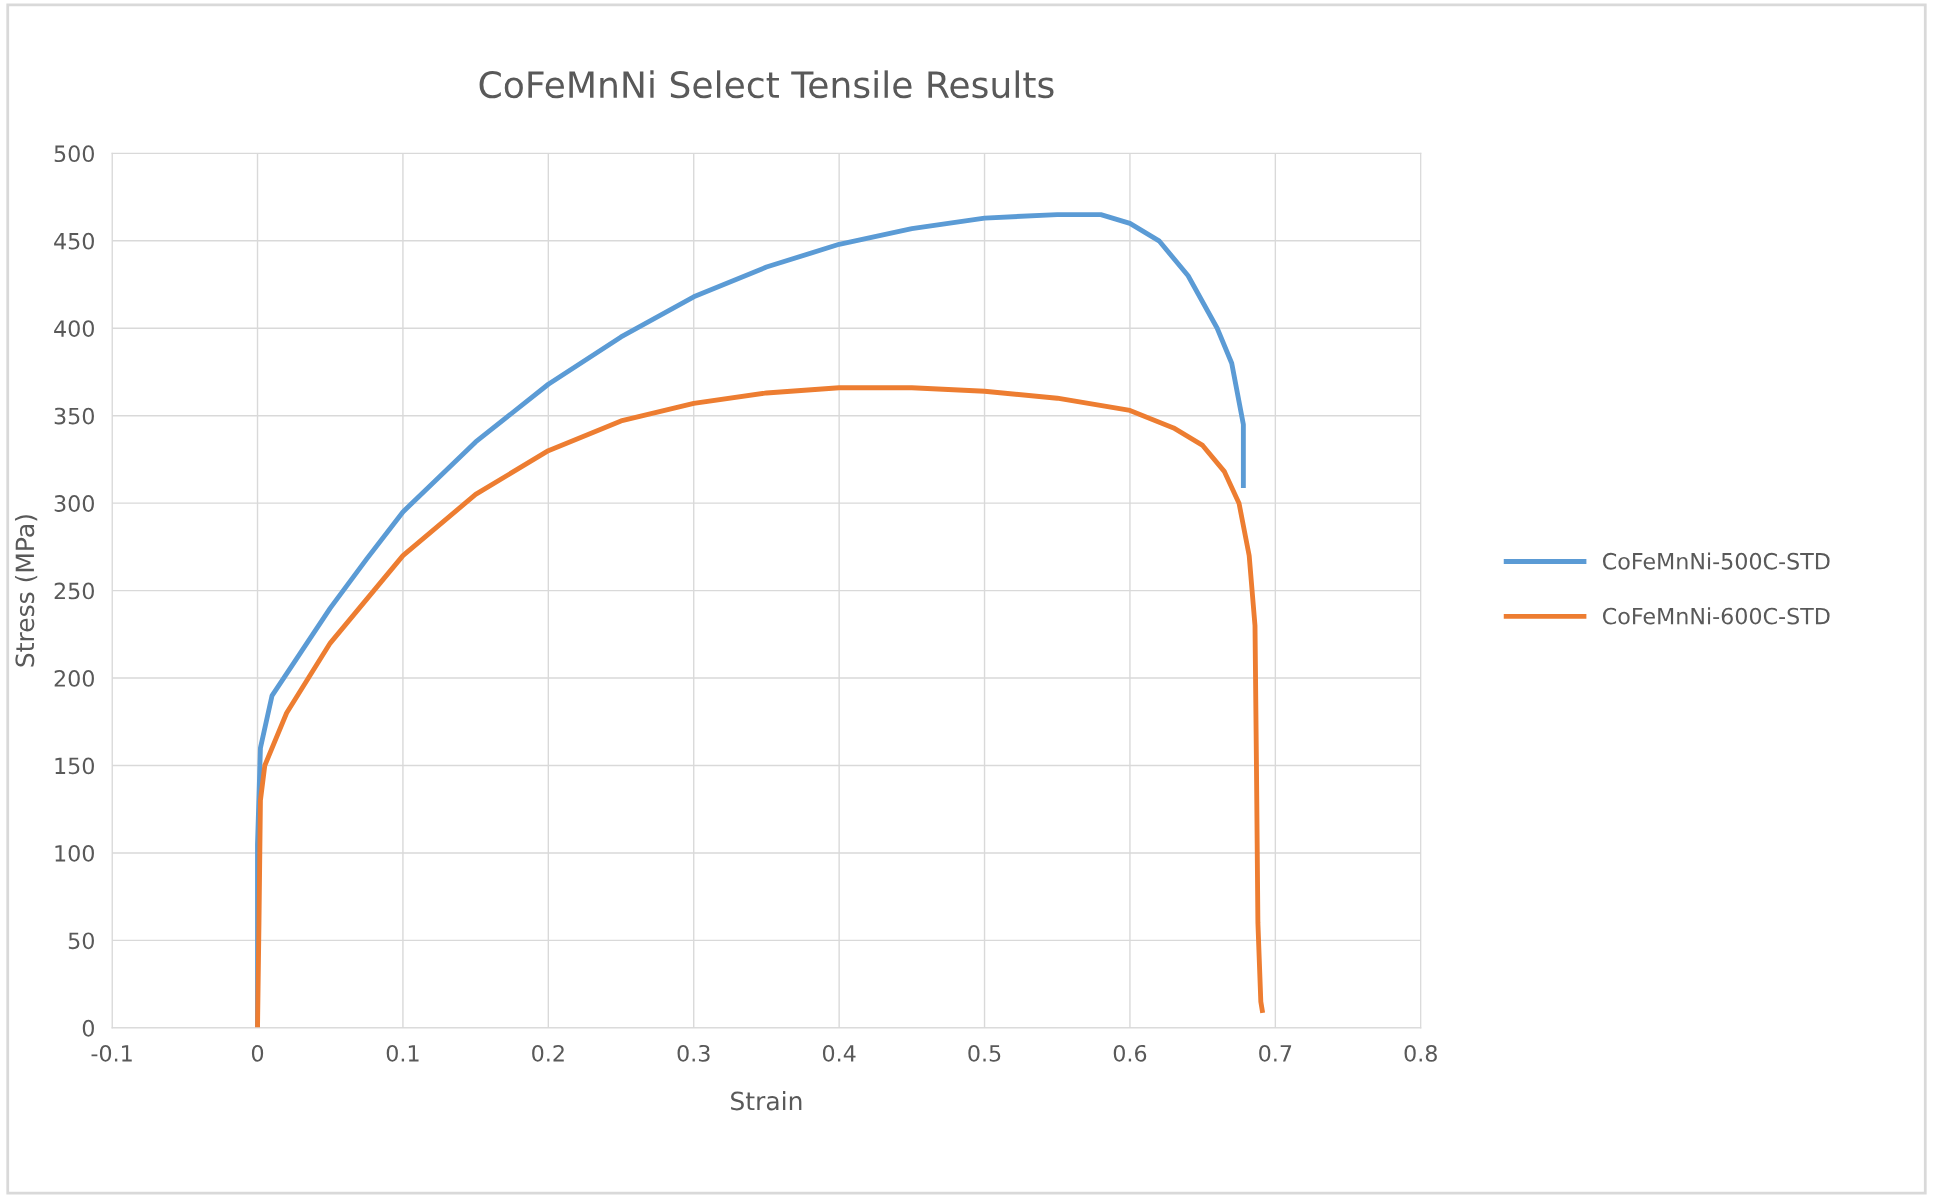  Describe the element at coordinates (766, 1101) in the screenshot. I see `x-axis-title: Strain` at that location.